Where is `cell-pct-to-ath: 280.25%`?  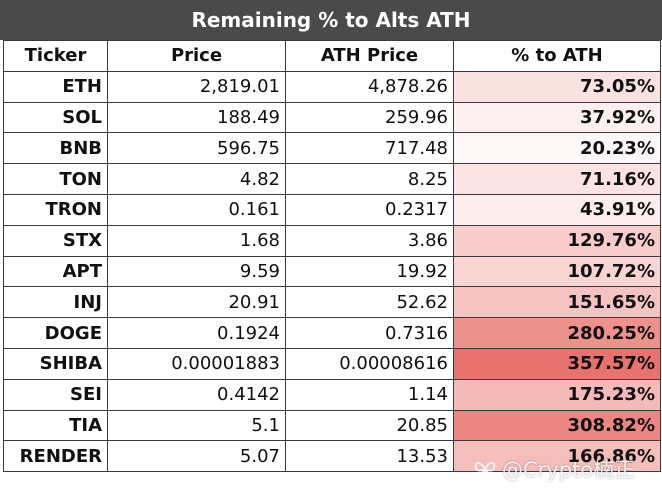 cell-pct-to-ath: 280.25% is located at coordinates (557, 333).